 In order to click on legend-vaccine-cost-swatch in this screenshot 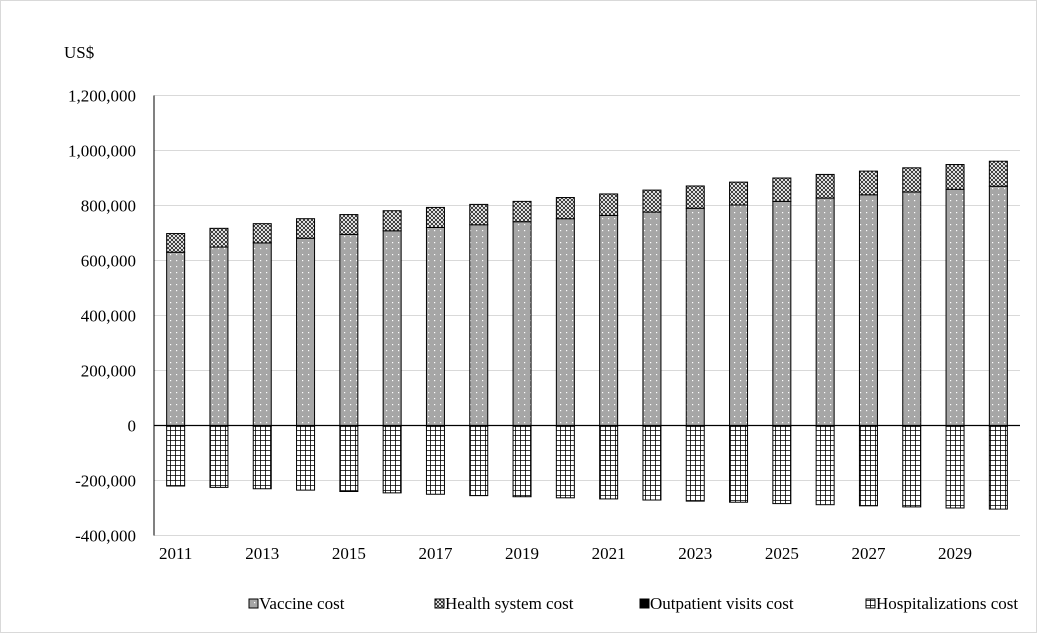, I will do `click(253, 603)`.